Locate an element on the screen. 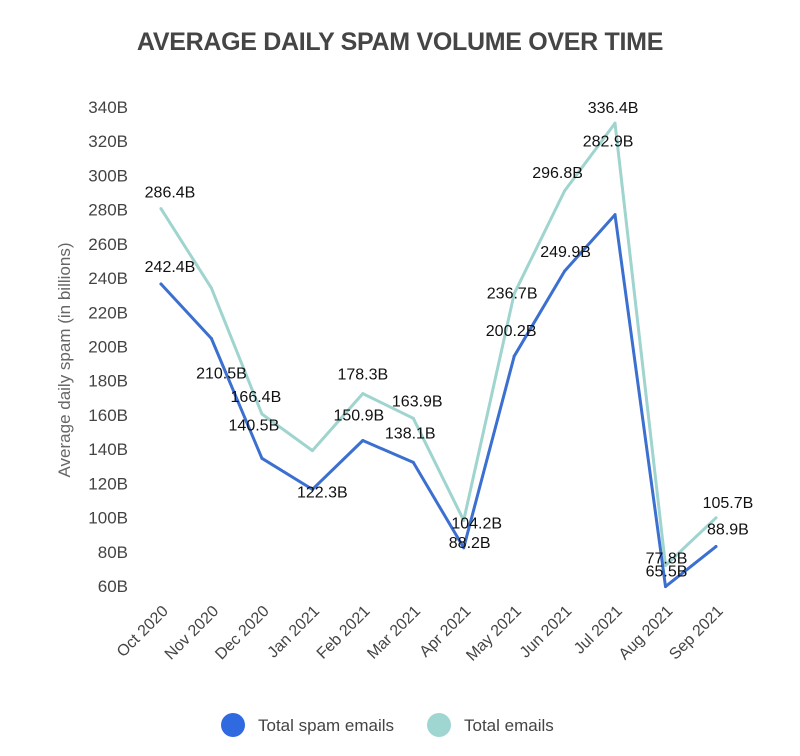 This screenshot has width=800, height=756. x-tick-label: Mar 2021 is located at coordinates (394, 633).